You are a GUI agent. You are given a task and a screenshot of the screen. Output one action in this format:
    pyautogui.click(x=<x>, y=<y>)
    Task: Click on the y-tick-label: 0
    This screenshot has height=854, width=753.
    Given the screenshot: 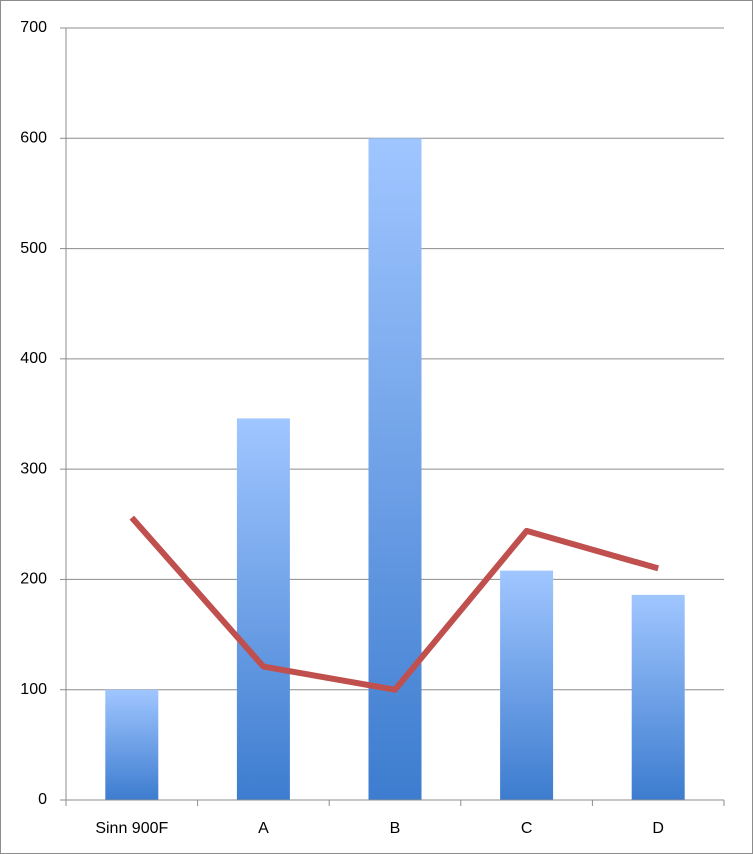 What is the action you would take?
    pyautogui.click(x=42, y=799)
    